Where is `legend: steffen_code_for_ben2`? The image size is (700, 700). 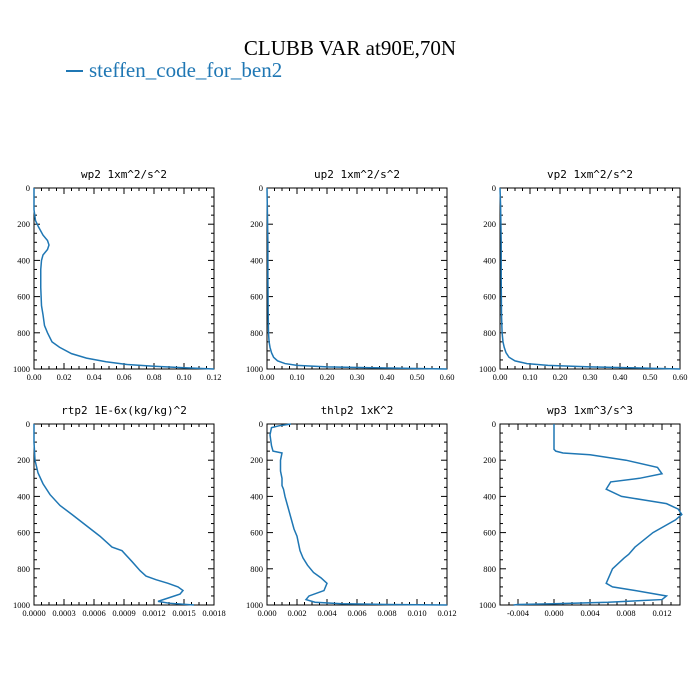 legend: steffen_code_for_ben2 is located at coordinates (174, 70).